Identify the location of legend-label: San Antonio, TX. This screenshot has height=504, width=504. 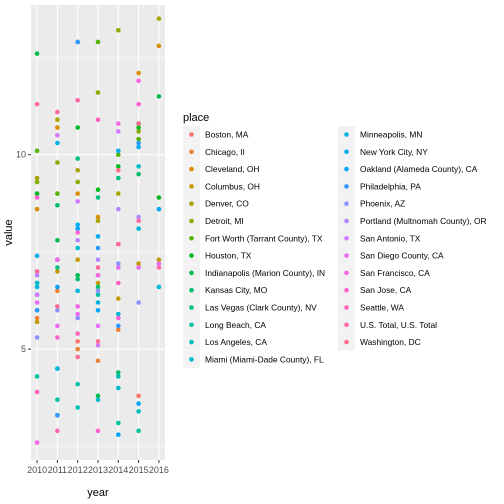
(390, 238).